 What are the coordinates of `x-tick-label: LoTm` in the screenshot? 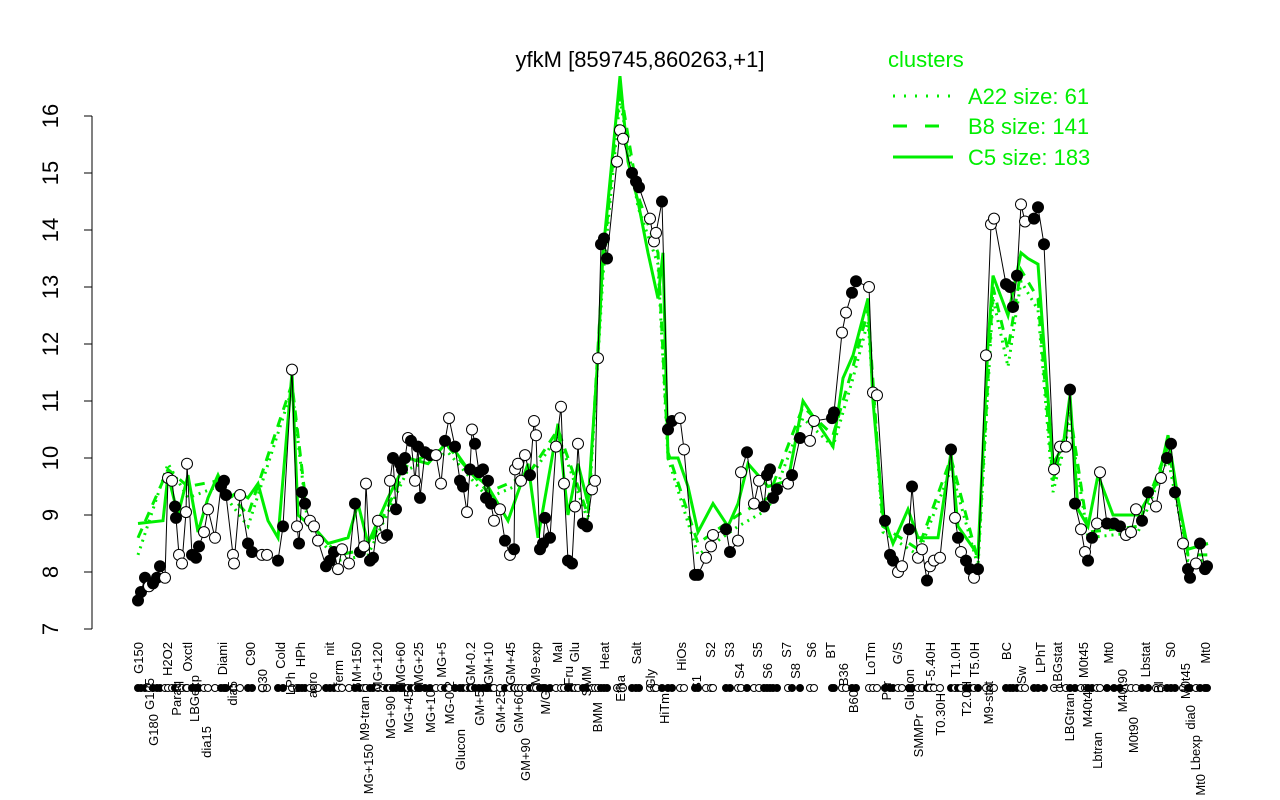 It's located at (870, 658).